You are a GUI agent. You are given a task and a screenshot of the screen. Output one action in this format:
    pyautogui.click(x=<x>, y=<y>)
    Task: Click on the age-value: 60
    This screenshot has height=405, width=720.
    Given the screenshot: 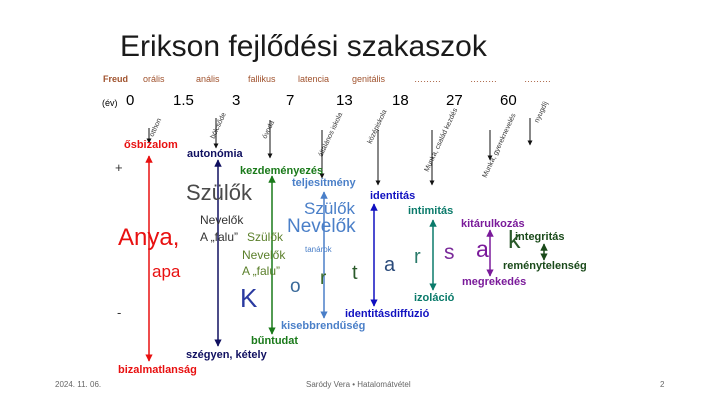 What is the action you would take?
    pyautogui.click(x=508, y=100)
    